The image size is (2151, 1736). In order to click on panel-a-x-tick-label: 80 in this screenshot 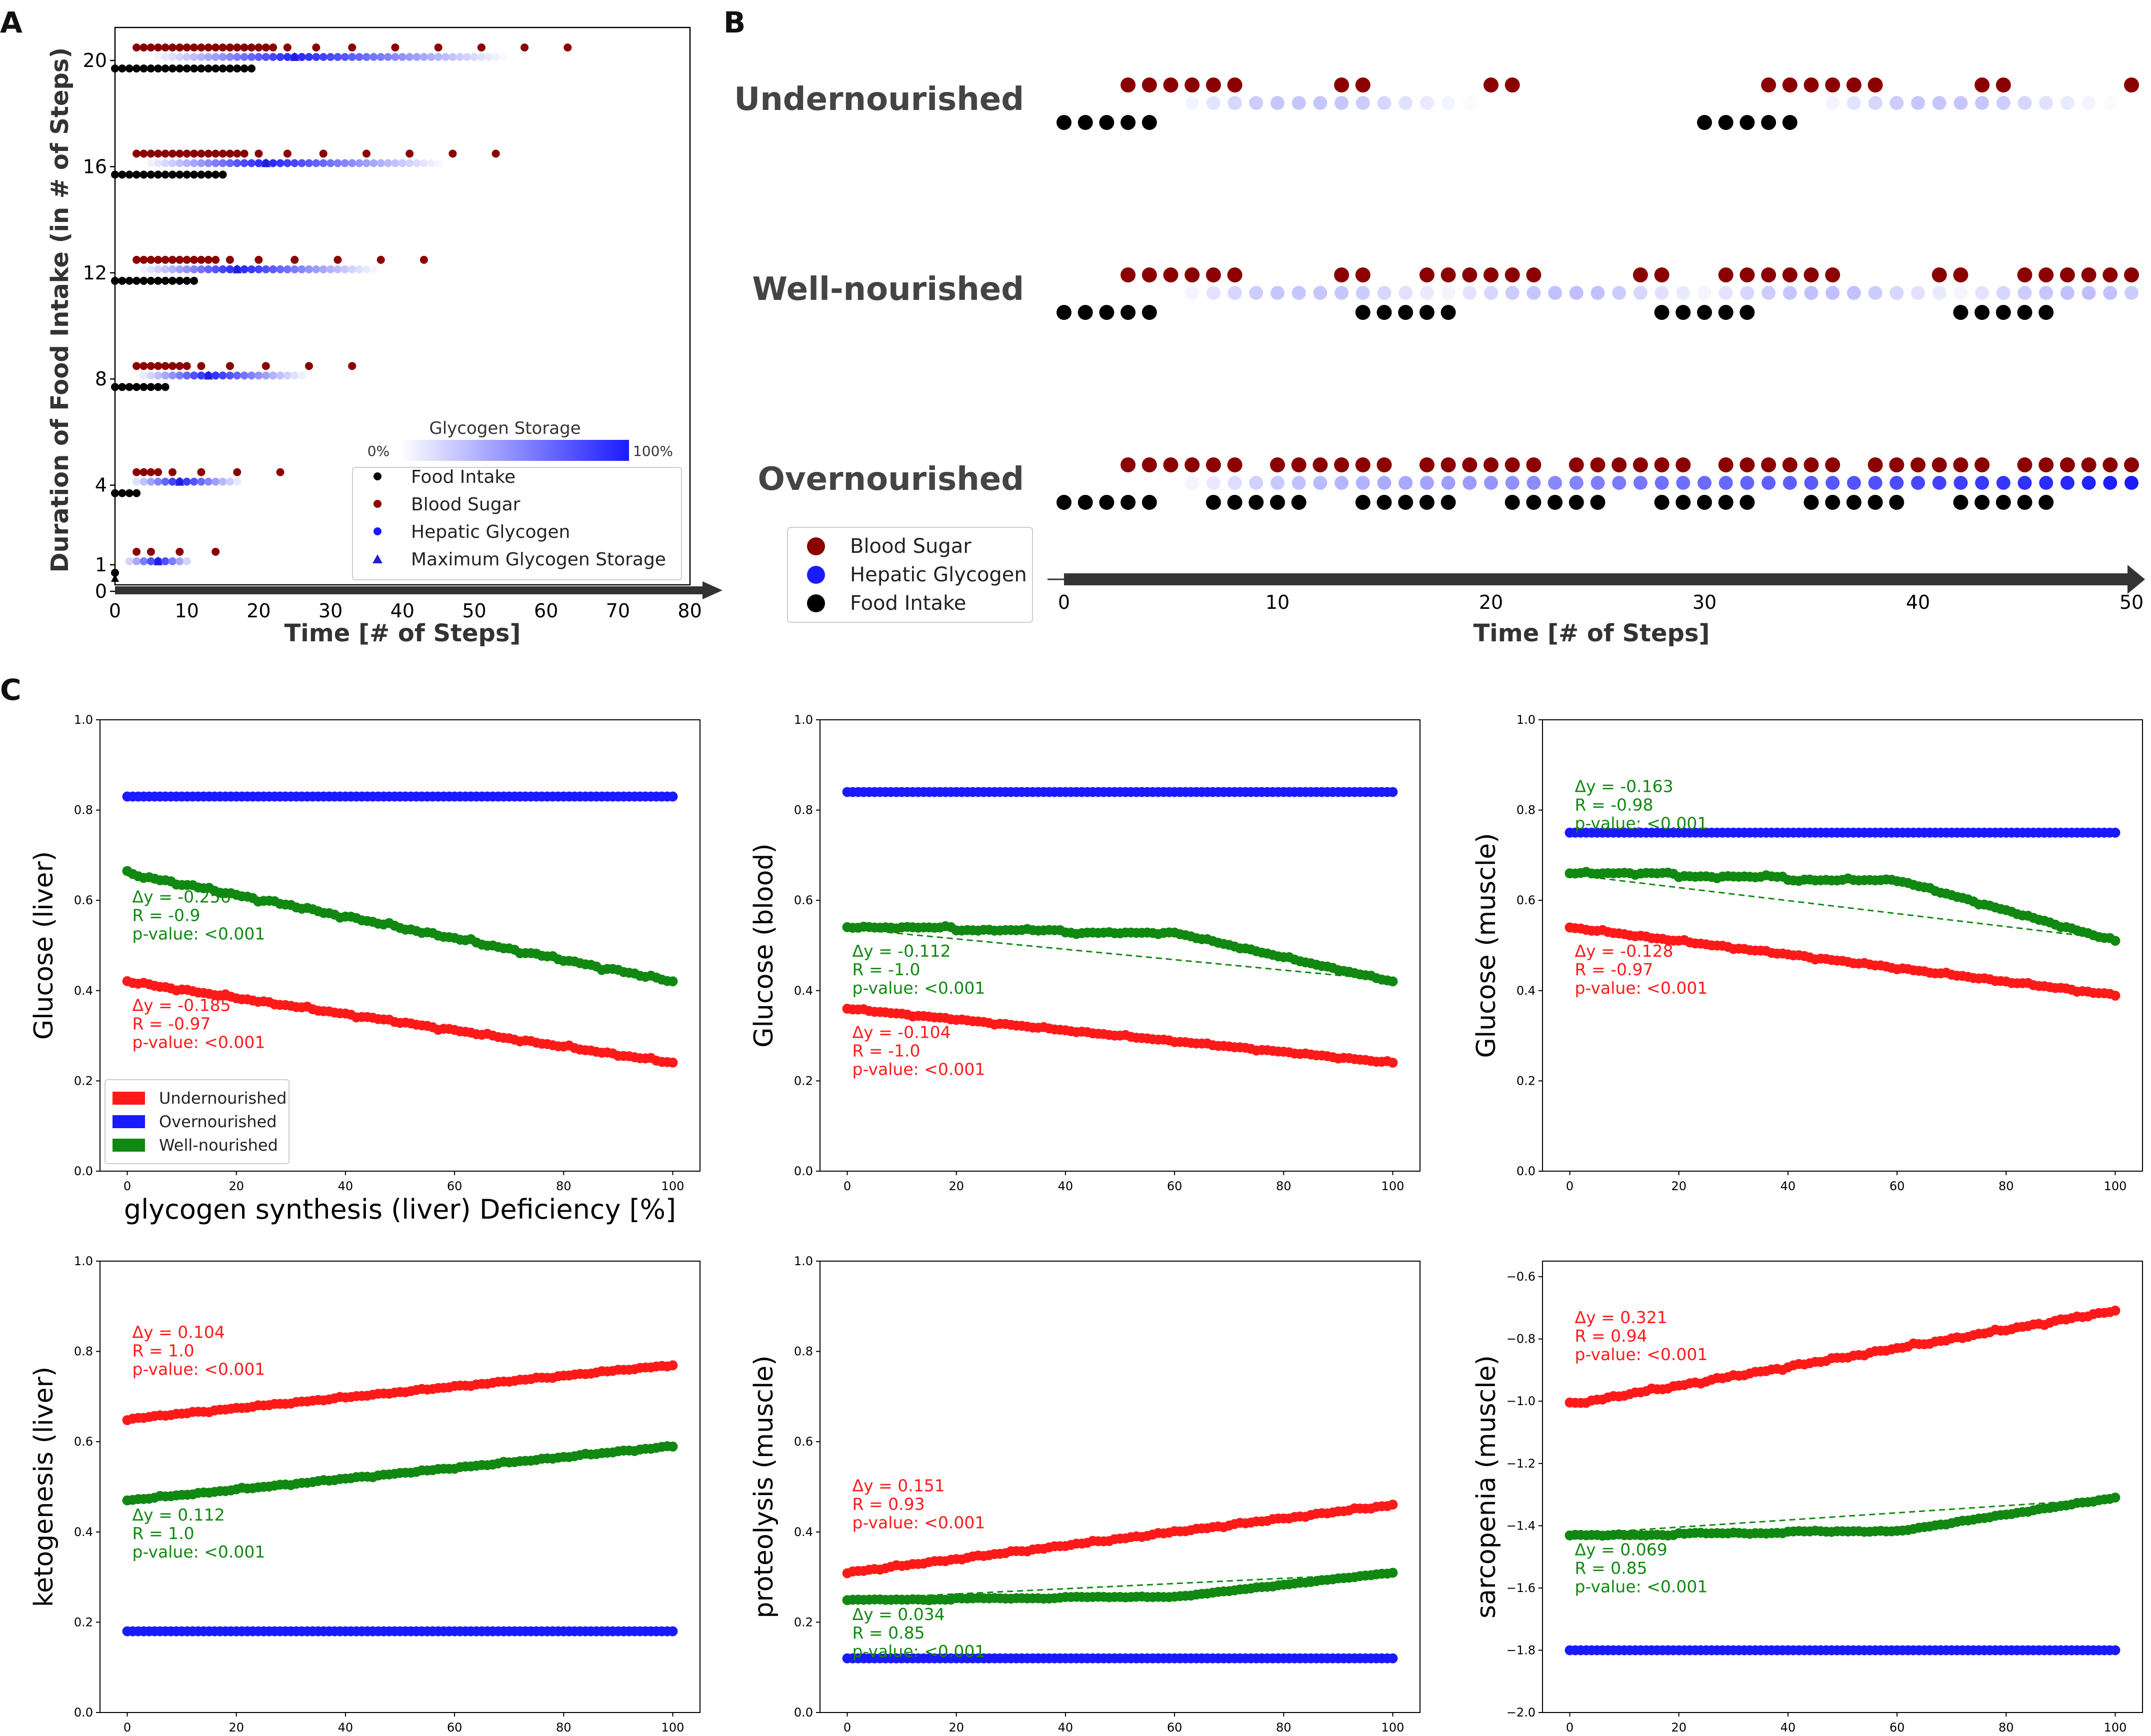, I will do `click(690, 611)`.